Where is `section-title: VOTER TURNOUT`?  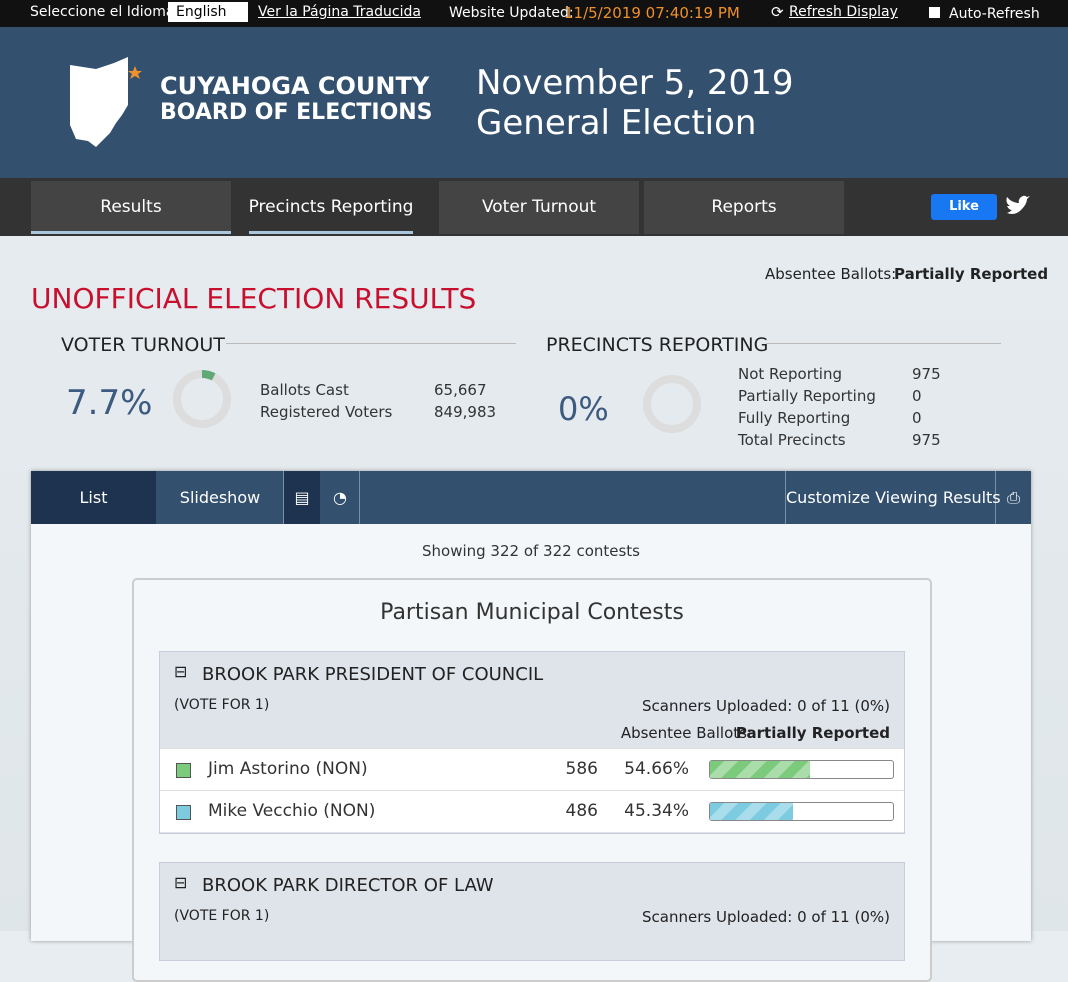 section-title: VOTER TURNOUT is located at coordinates (143, 345).